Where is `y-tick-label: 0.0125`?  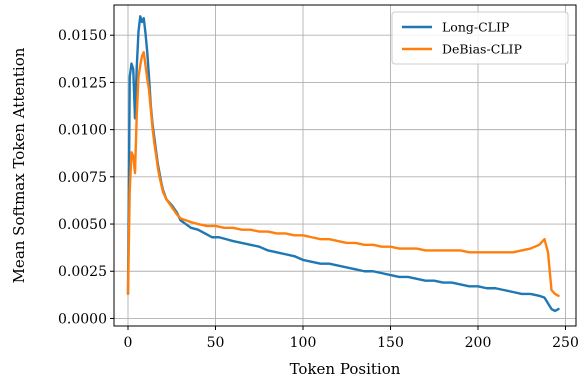 y-tick-label: 0.0125 is located at coordinates (82, 83).